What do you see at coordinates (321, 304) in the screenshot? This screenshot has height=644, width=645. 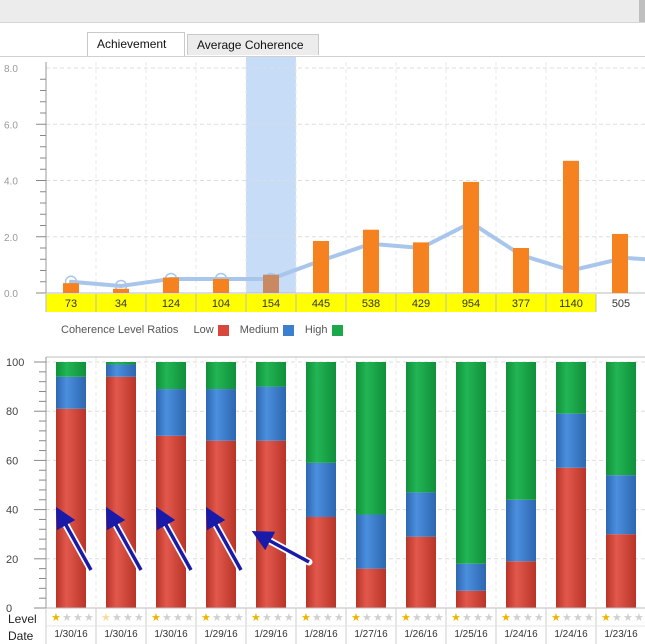 I see `point-count-label: 445` at bounding box center [321, 304].